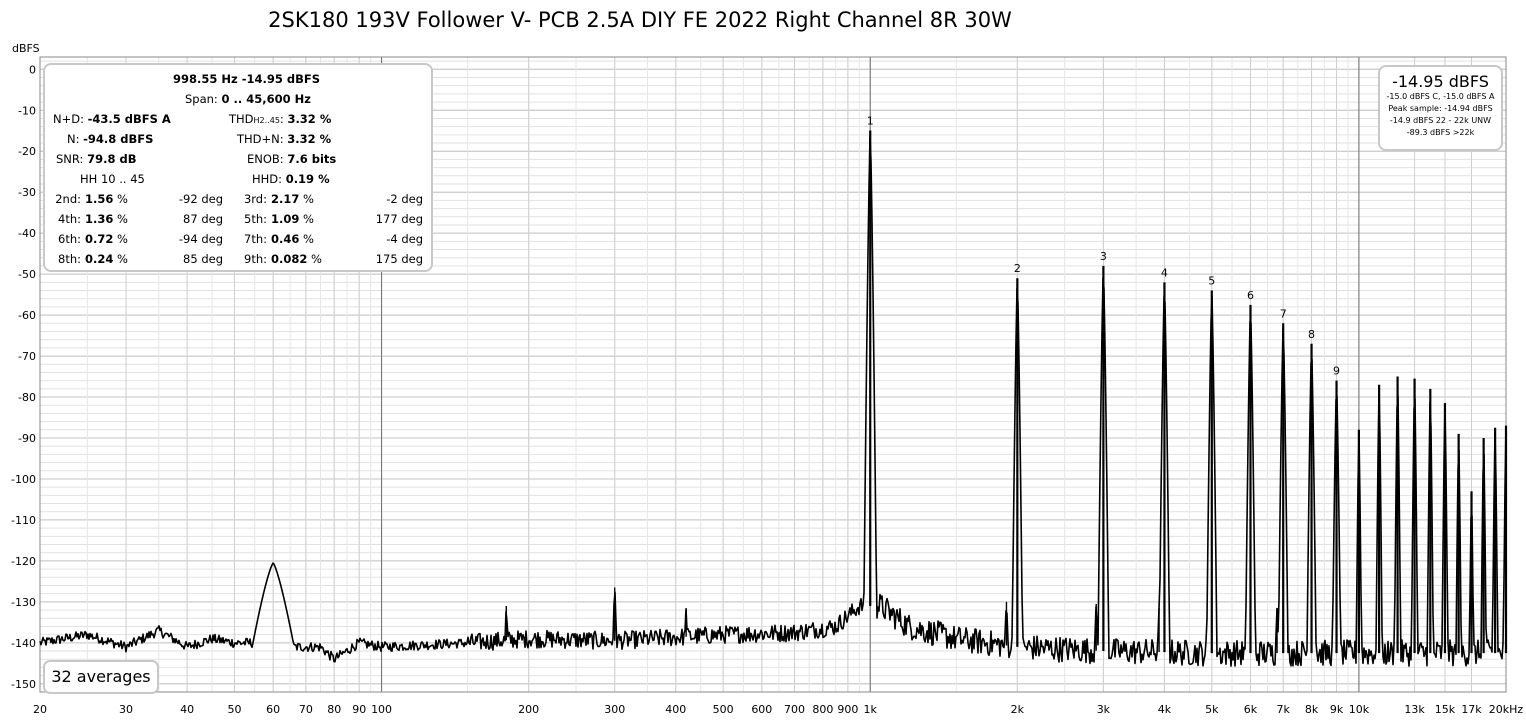 The image size is (1526, 721). Describe the element at coordinates (101, 677) in the screenshot. I see `averages-badge: 32 averages` at that location.